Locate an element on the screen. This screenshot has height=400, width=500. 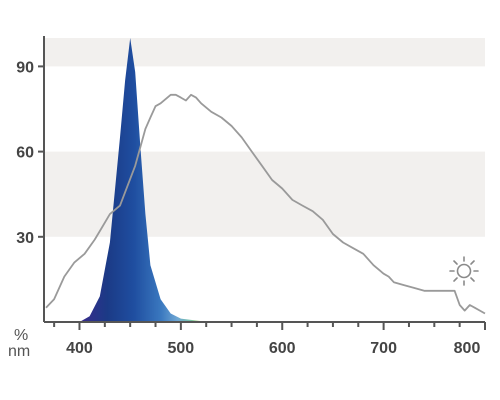
x-axis-unit-label: nm is located at coordinates (19, 351).